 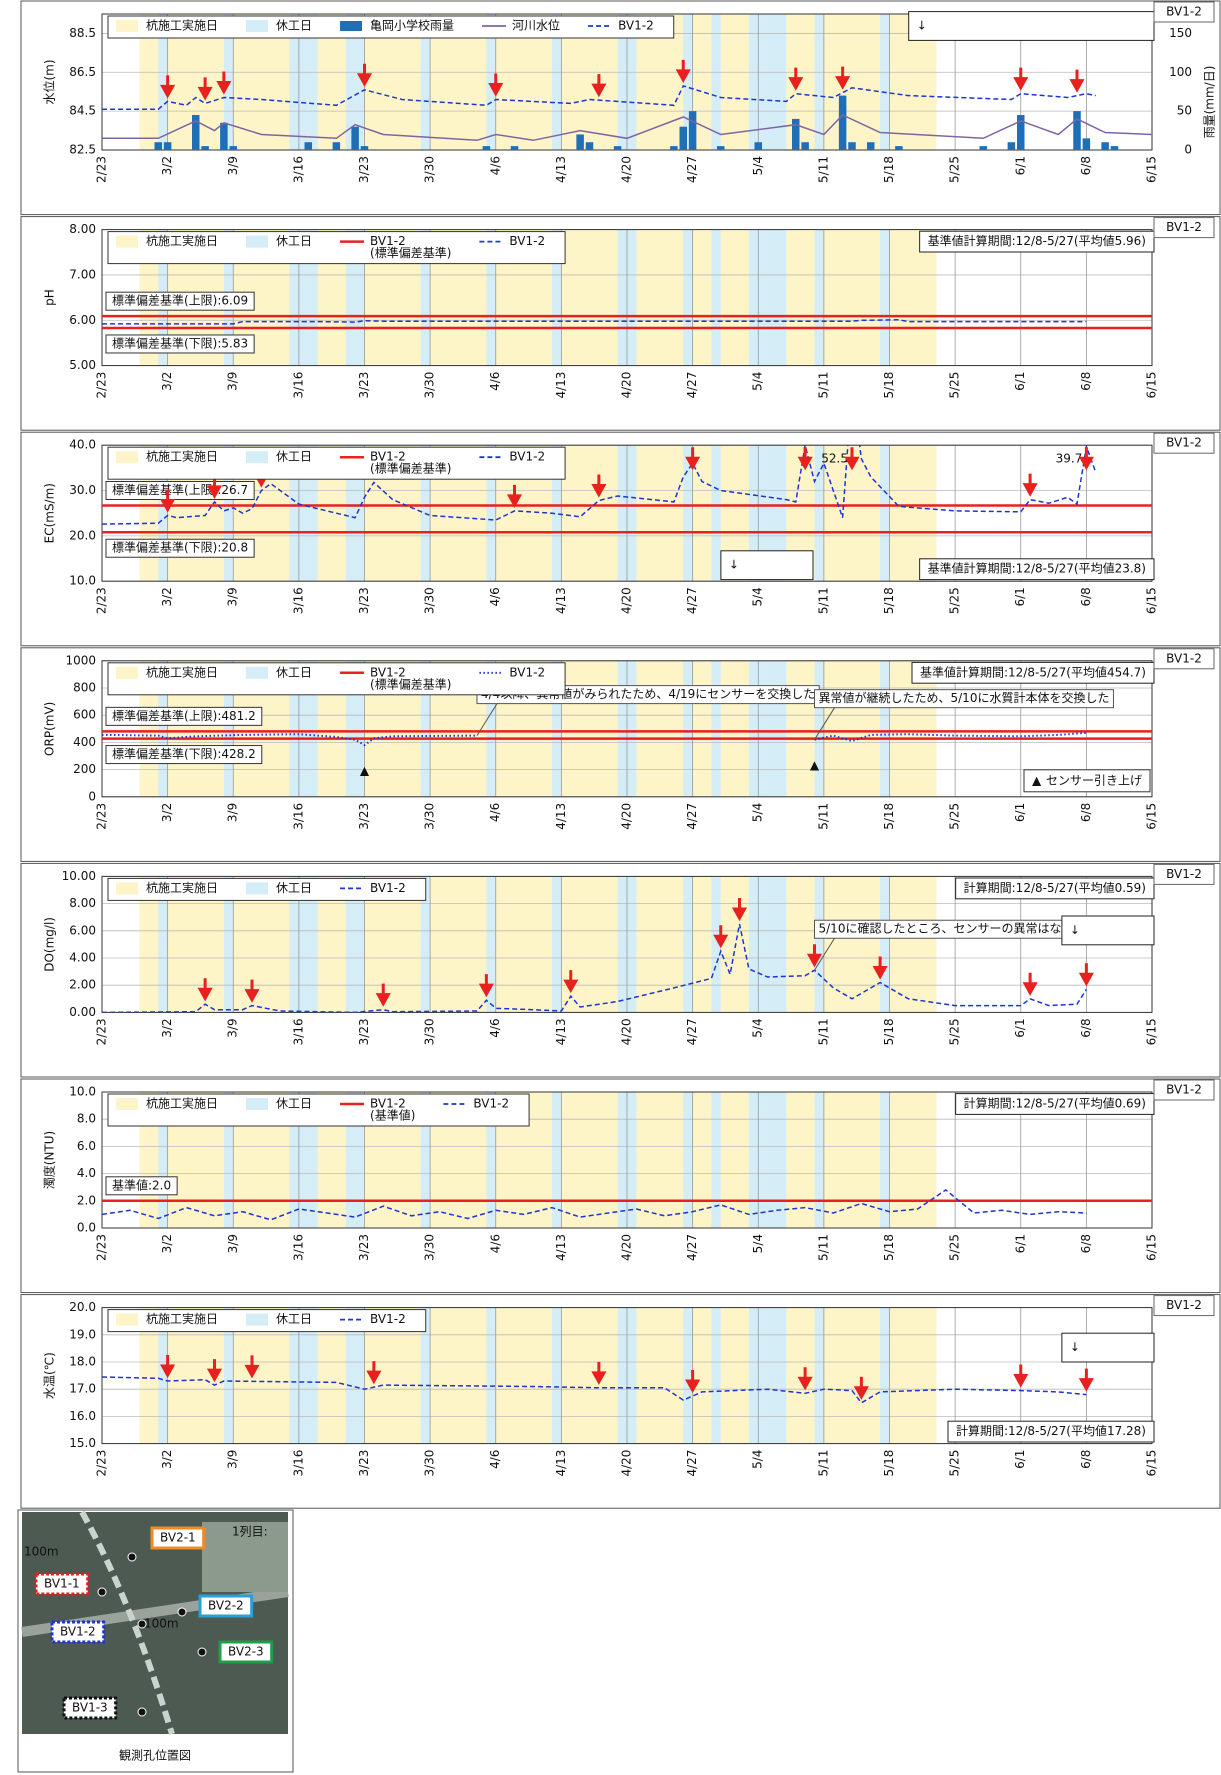 I want to click on y-tick-label: 0.00, so click(x=82, y=1012).